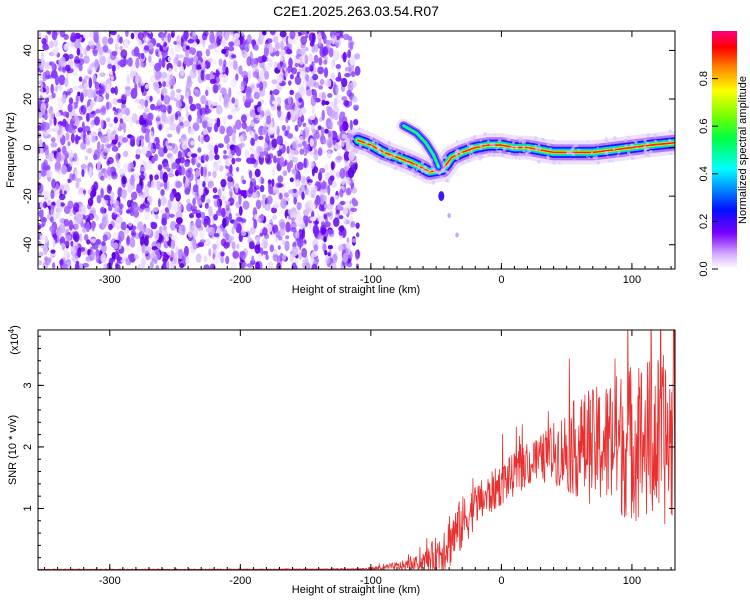  Describe the element at coordinates (356, 290) in the screenshot. I see `spectrogram-x-label: Height of straight line (km)` at that location.